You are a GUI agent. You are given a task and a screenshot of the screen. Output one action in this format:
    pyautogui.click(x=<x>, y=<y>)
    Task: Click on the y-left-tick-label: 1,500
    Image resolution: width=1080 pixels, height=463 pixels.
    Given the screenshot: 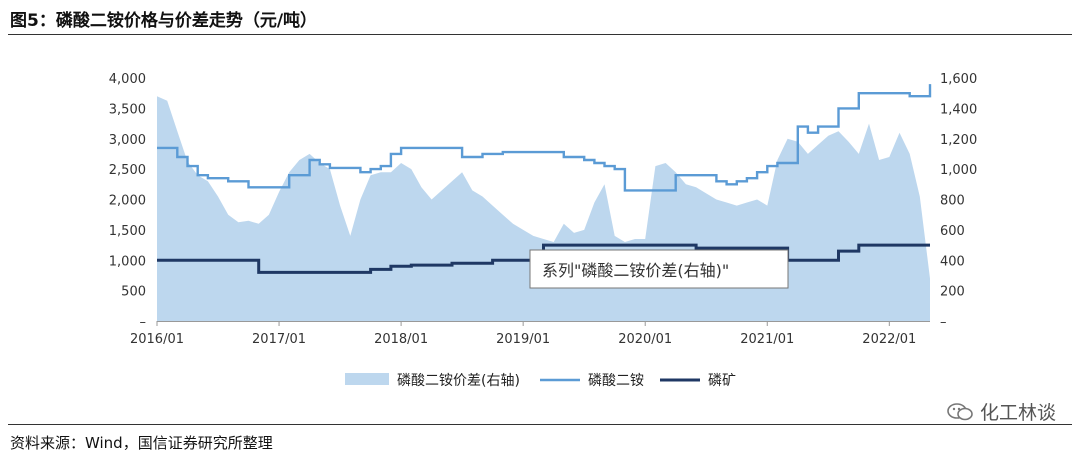 What is the action you would take?
    pyautogui.click(x=127, y=231)
    